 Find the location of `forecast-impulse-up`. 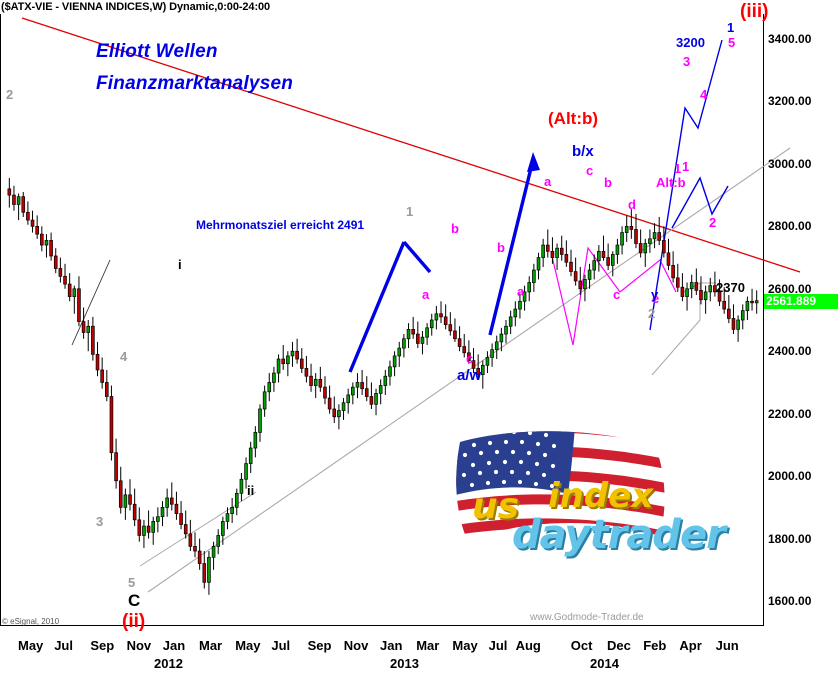

forecast-impulse-up is located at coordinates (686, 185).